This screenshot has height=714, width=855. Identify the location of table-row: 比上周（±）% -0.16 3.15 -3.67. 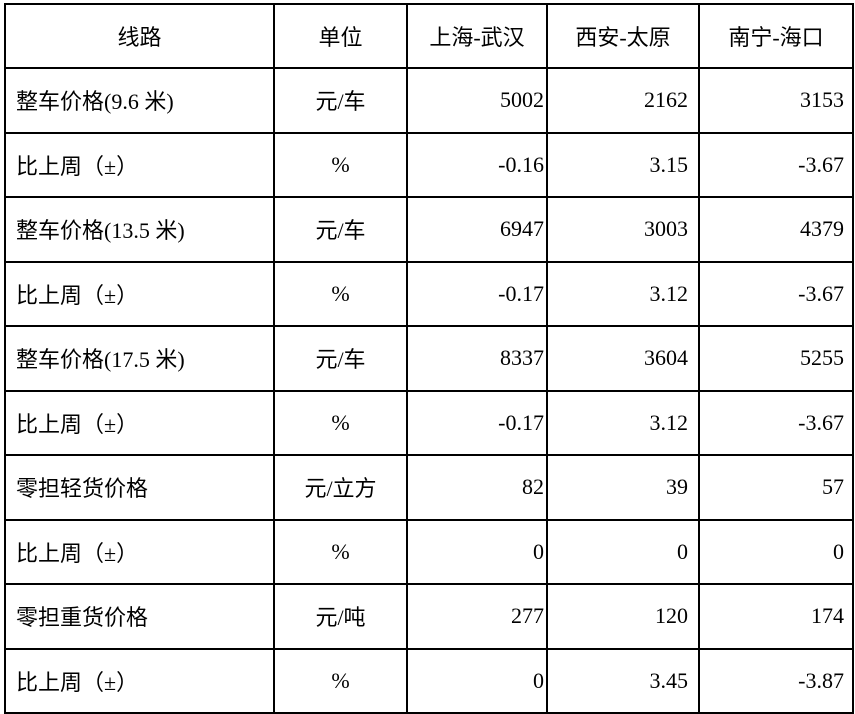
(429, 164).